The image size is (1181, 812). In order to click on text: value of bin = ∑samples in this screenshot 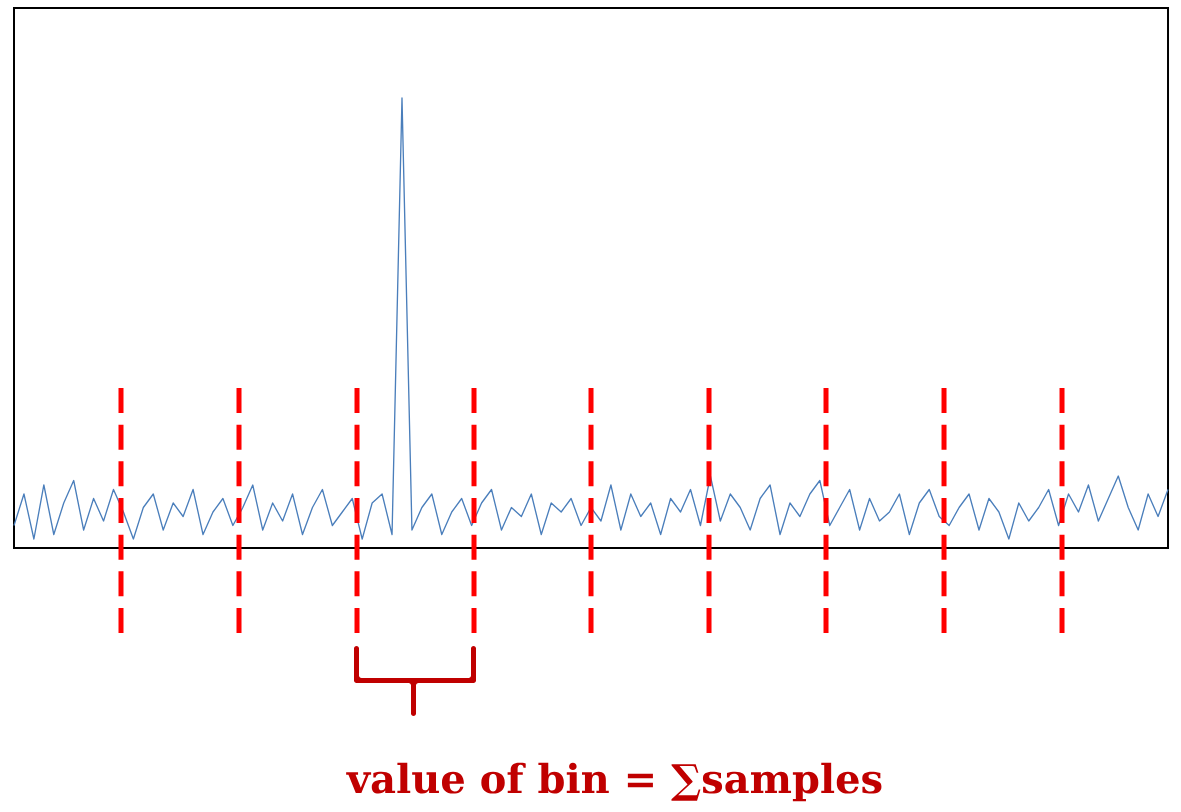, I will do `click(614, 782)`.